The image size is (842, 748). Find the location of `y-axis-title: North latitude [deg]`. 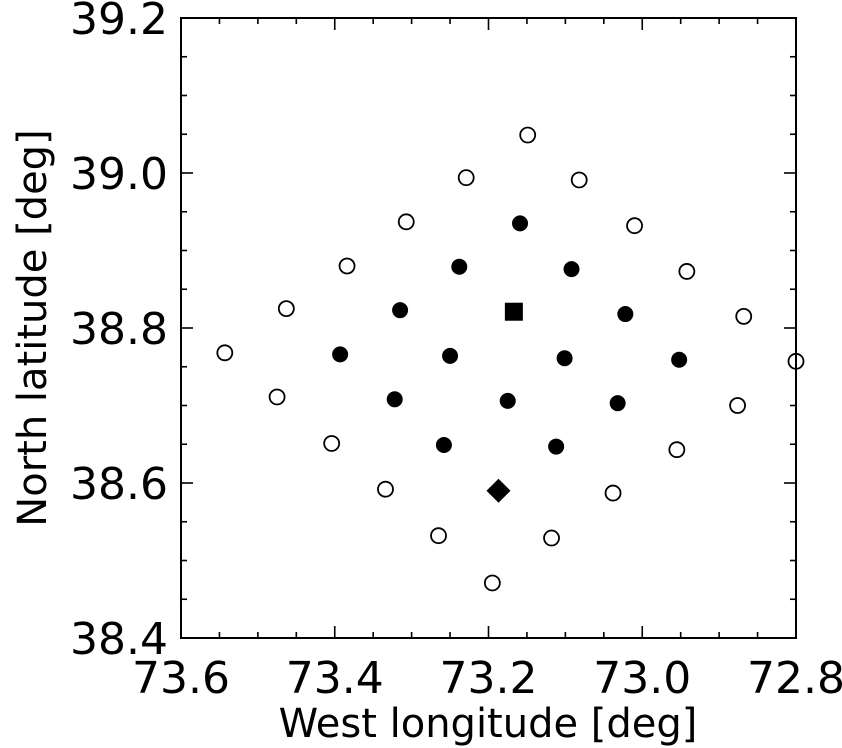

y-axis-title: North latitude [deg] is located at coordinates (33, 327).